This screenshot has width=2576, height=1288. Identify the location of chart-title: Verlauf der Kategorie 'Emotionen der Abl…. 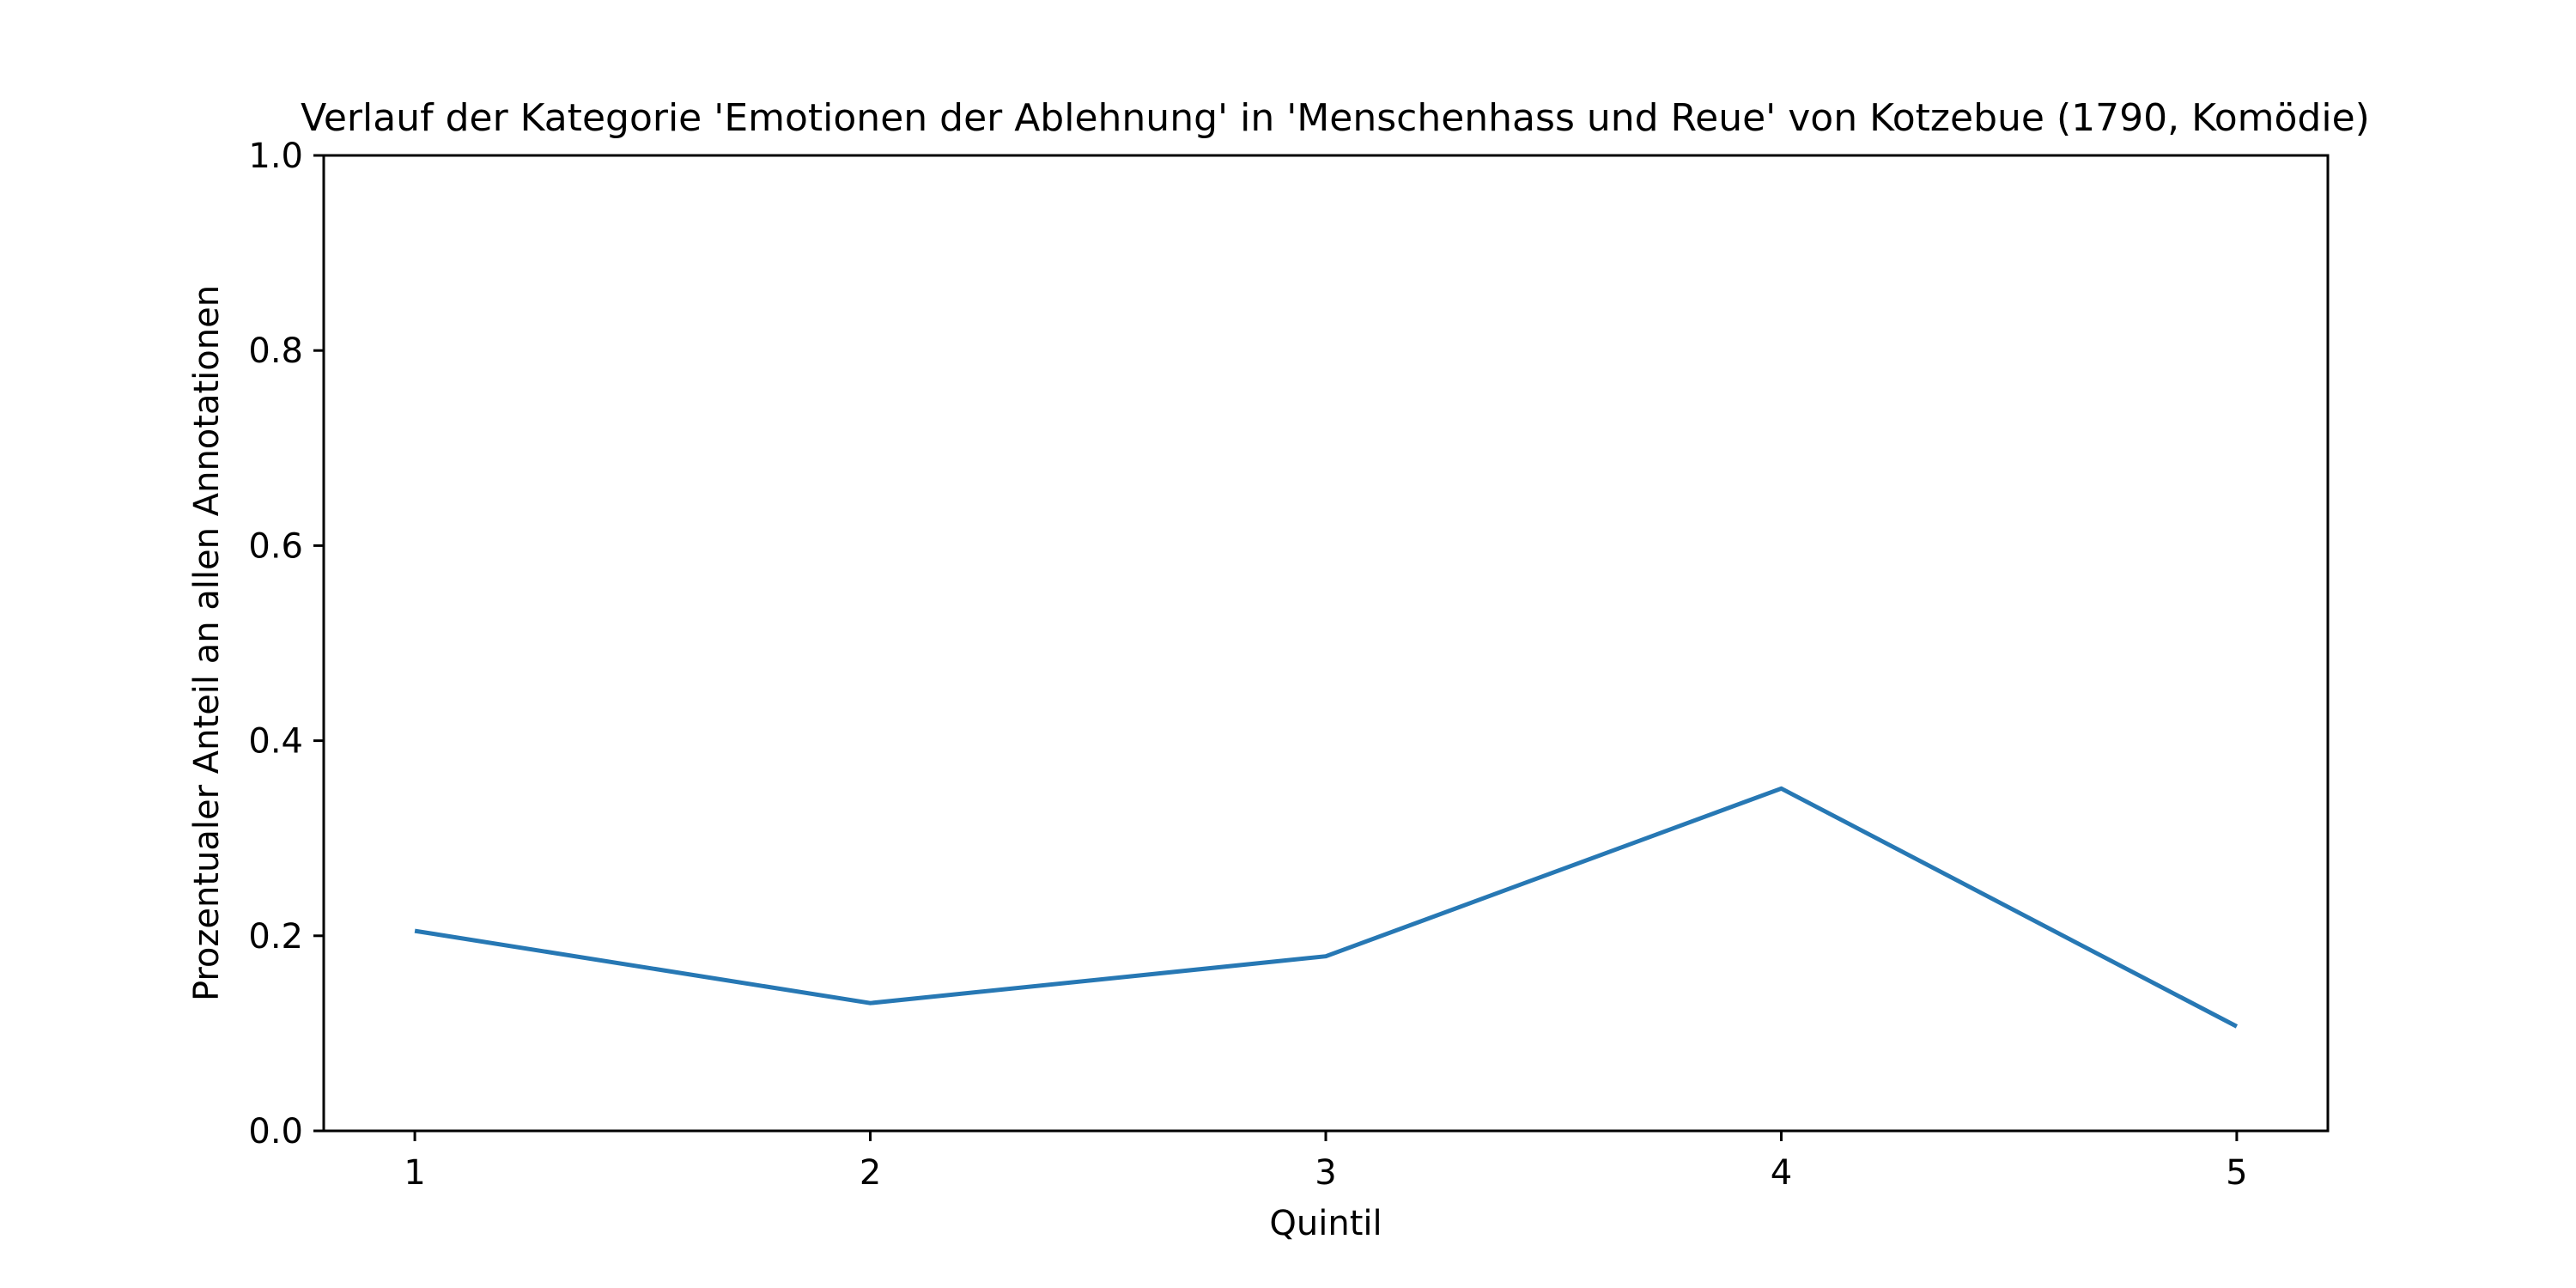
(1335, 118).